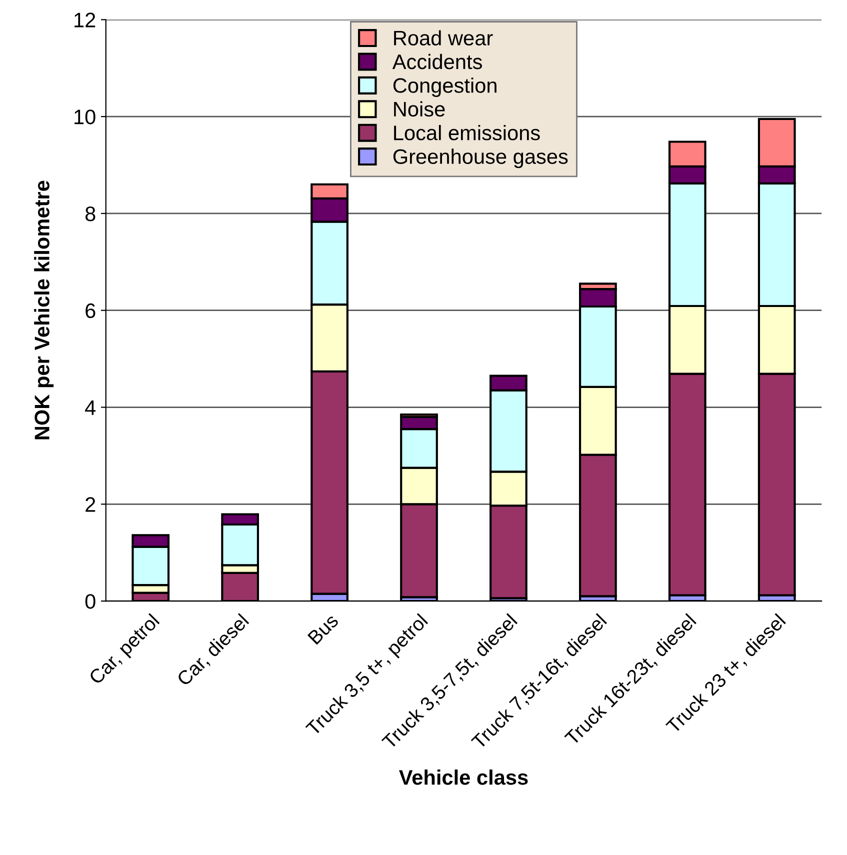 Image resolution: width=847 pixels, height=855 pixels. Describe the element at coordinates (90, 214) in the screenshot. I see `y-tick-label: 8` at that location.